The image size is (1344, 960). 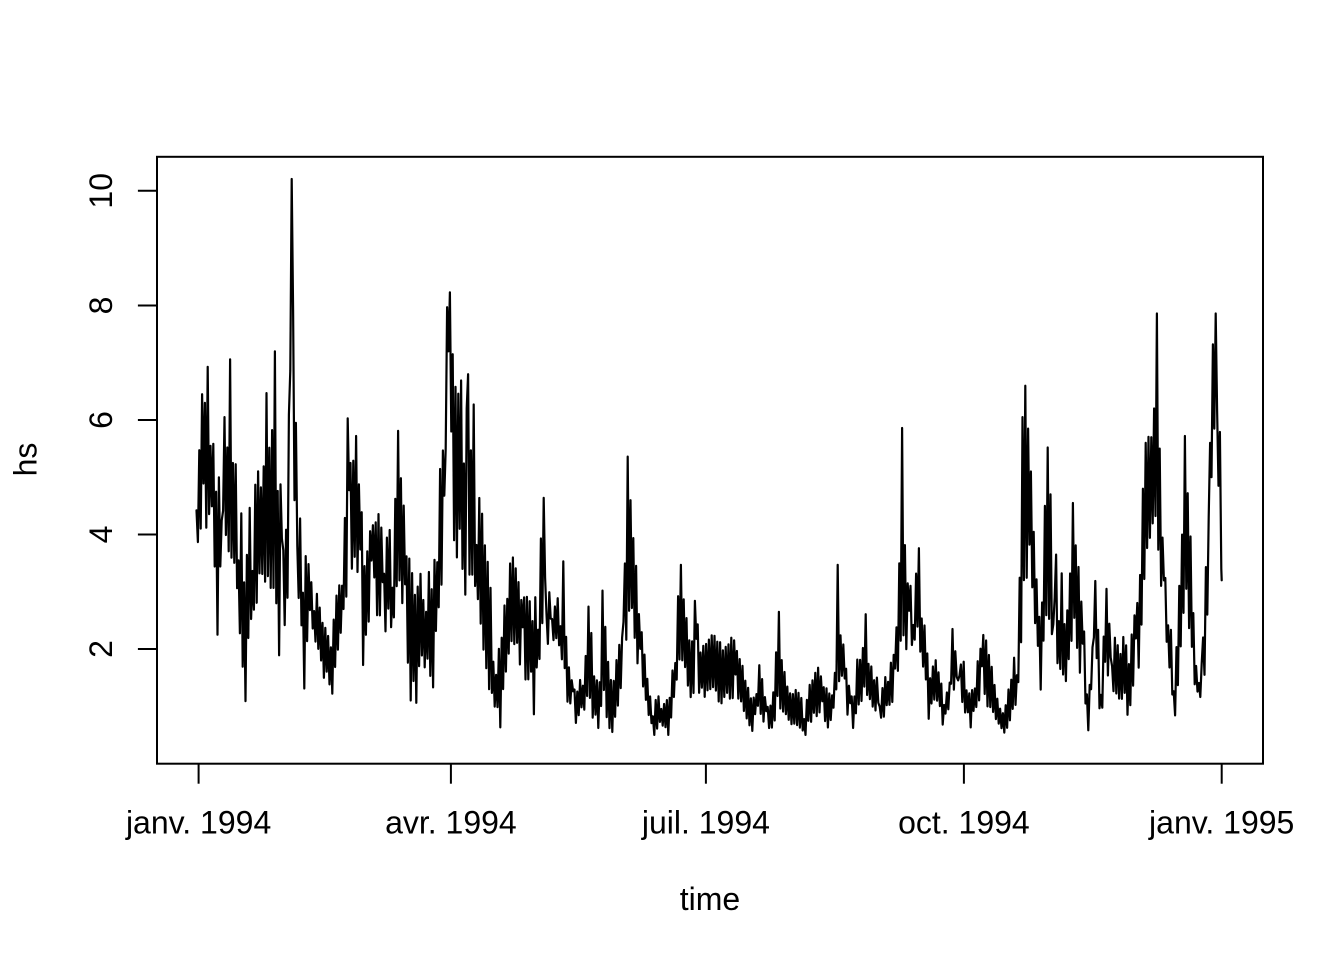 I want to click on svg-text: avr. 1994, so click(x=451, y=822).